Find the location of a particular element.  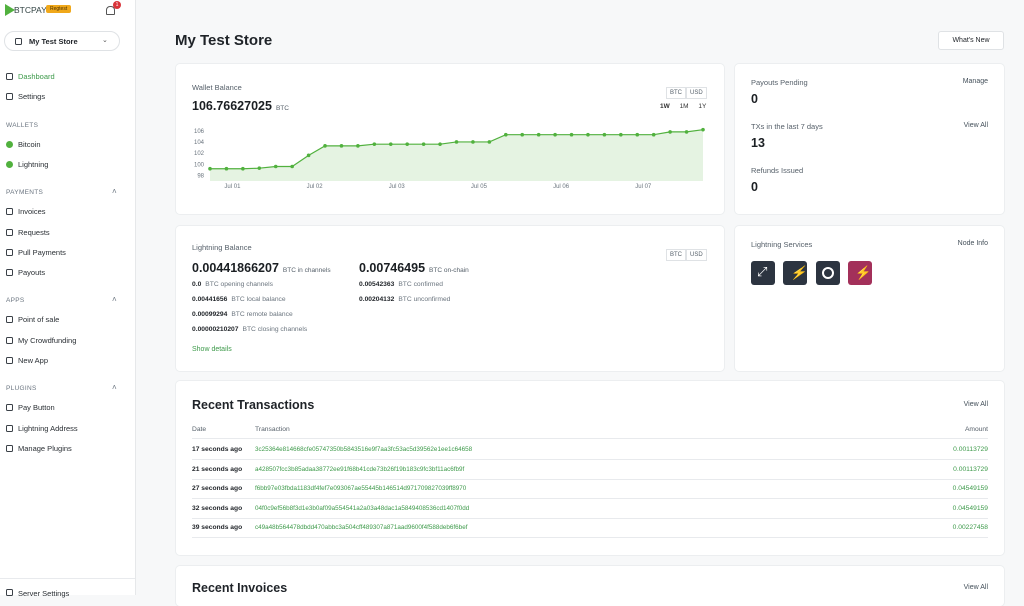

nav-item: Pay Button is located at coordinates (36, 408).